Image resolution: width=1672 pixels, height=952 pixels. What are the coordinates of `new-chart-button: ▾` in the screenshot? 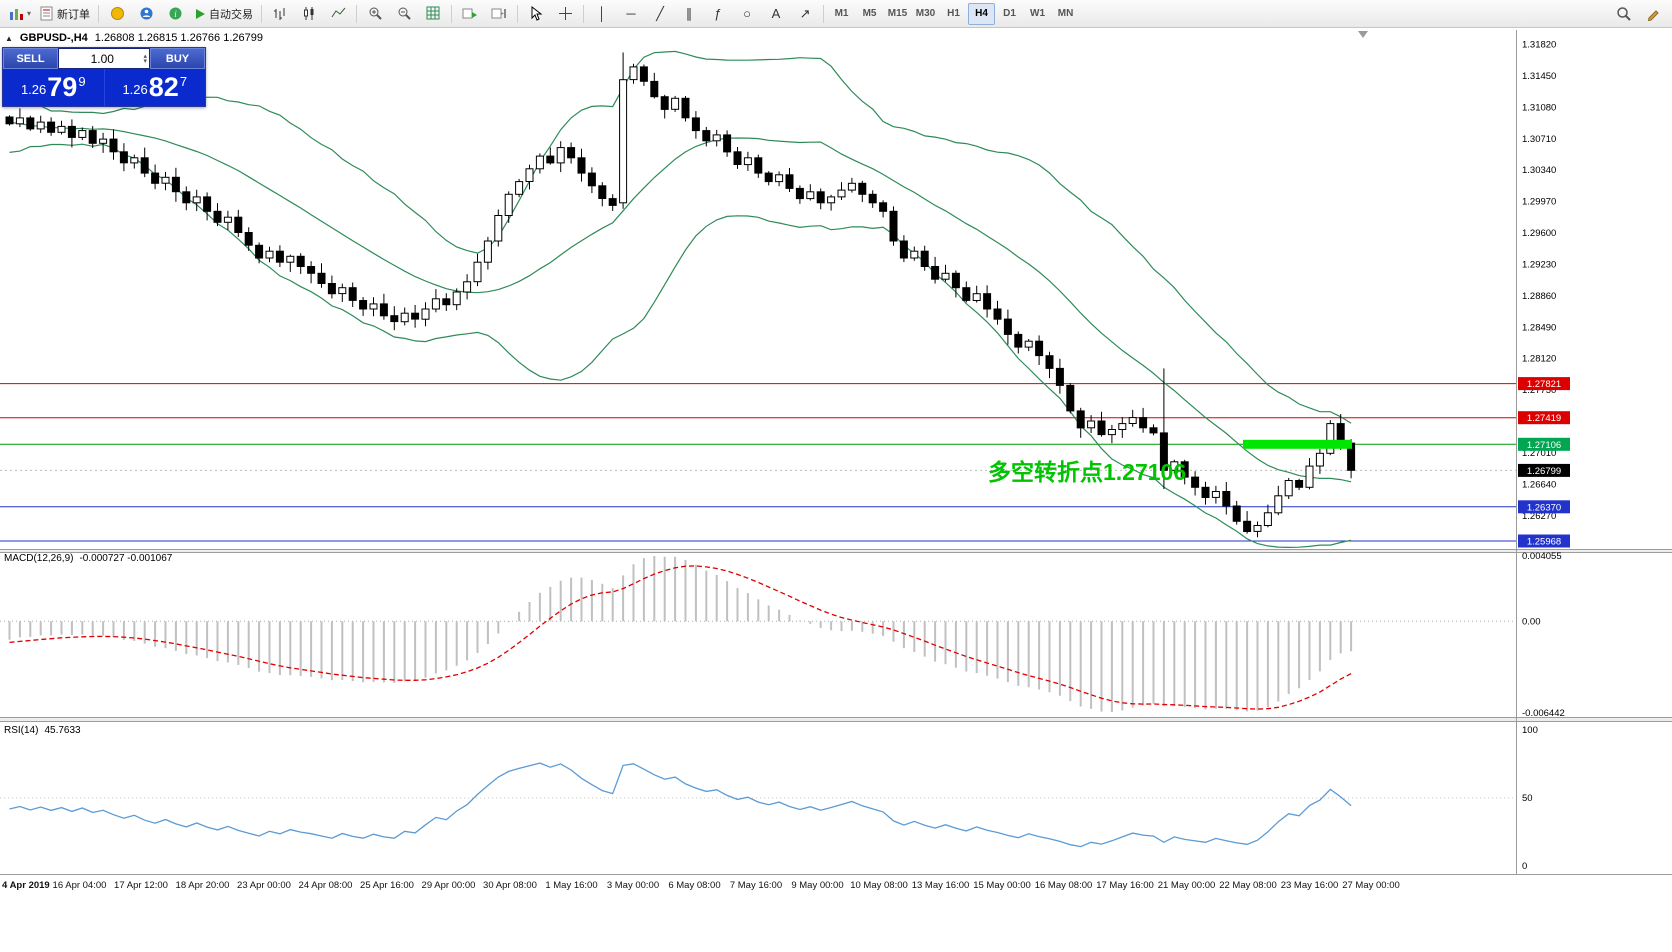 It's located at (20, 14).